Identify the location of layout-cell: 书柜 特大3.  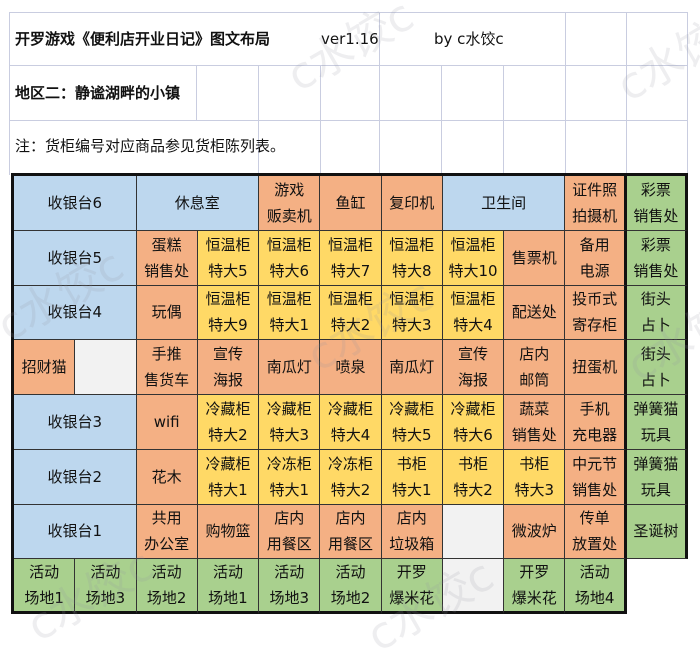
(535, 477).